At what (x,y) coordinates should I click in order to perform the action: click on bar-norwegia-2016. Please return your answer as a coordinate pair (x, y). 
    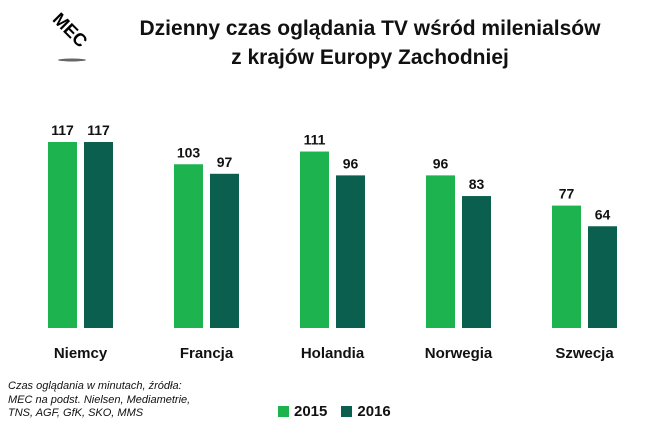
    Looking at the image, I should click on (476, 262).